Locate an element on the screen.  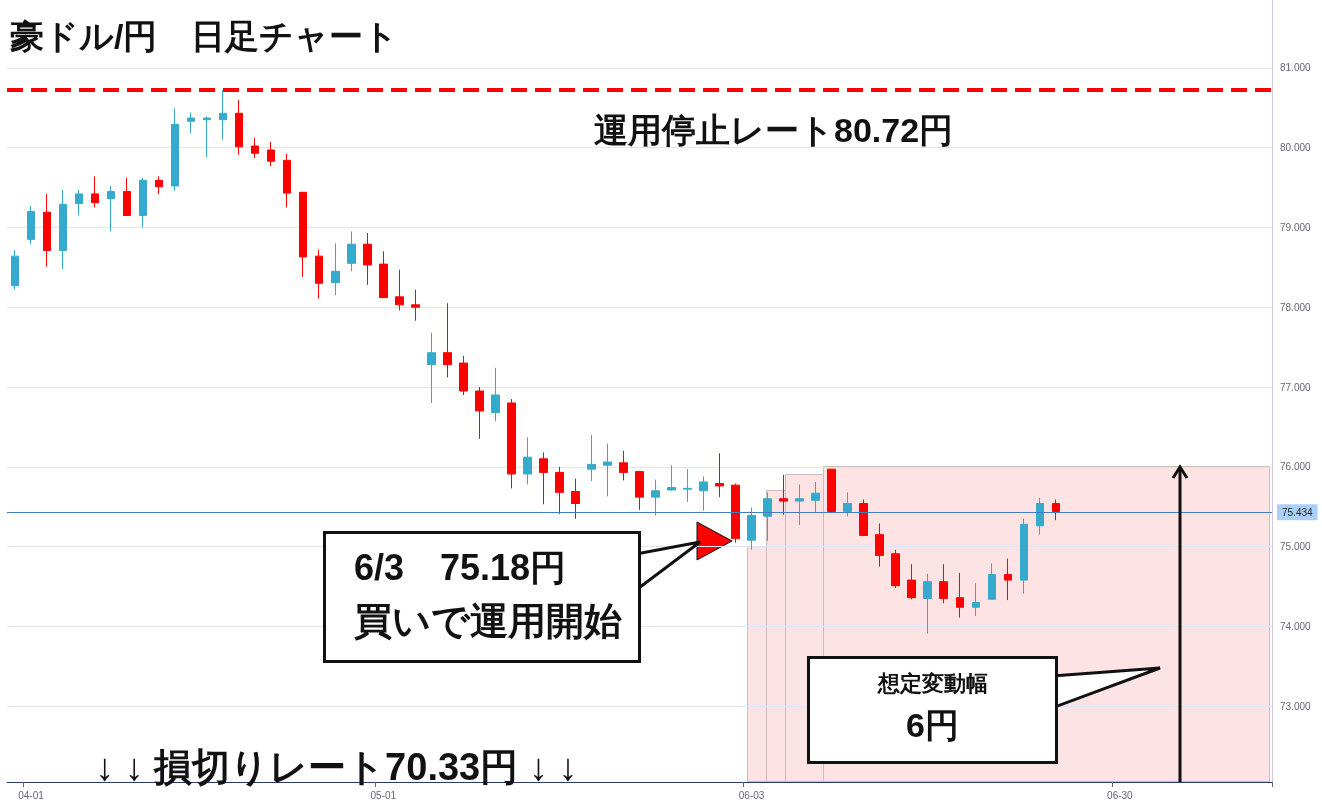
x-tick-label: 06-30 is located at coordinates (1120, 795).